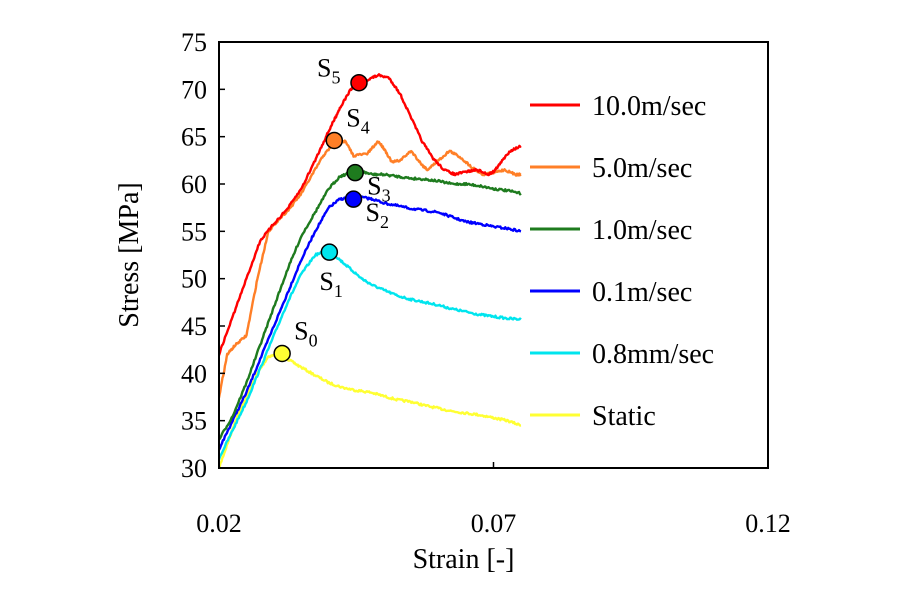 Image resolution: width=900 pixels, height=600 pixels. I want to click on y-tick-label: 50, so click(194, 279).